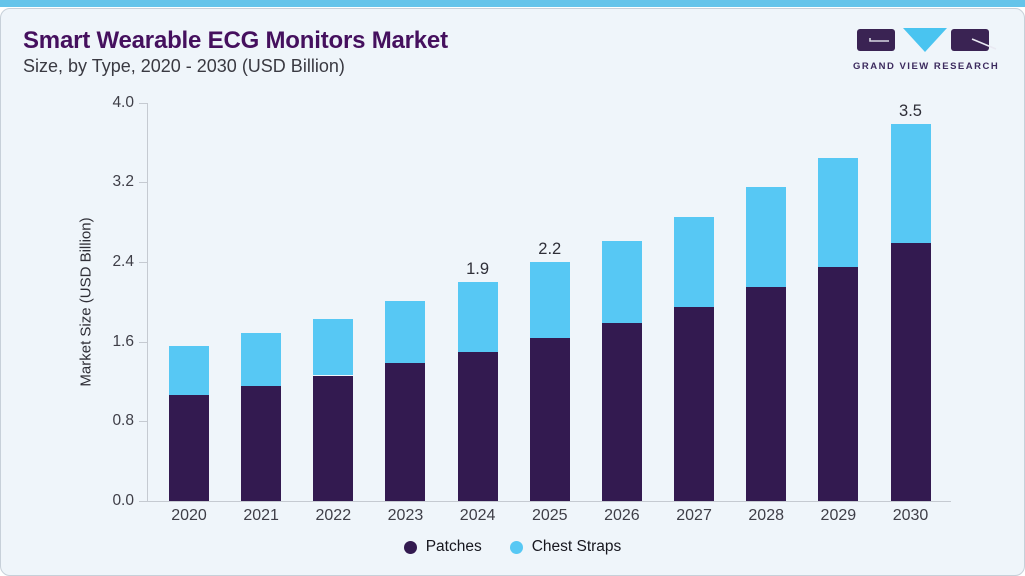  Describe the element at coordinates (189, 515) in the screenshot. I see `x-tick-label: 2020` at that location.